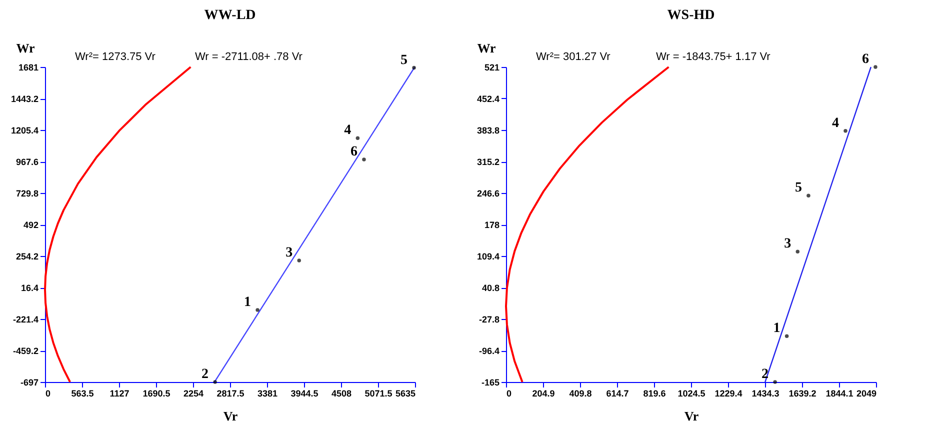 Image resolution: width=945 pixels, height=431 pixels. I want to click on x-tick-label: 1229.4, so click(728, 393).